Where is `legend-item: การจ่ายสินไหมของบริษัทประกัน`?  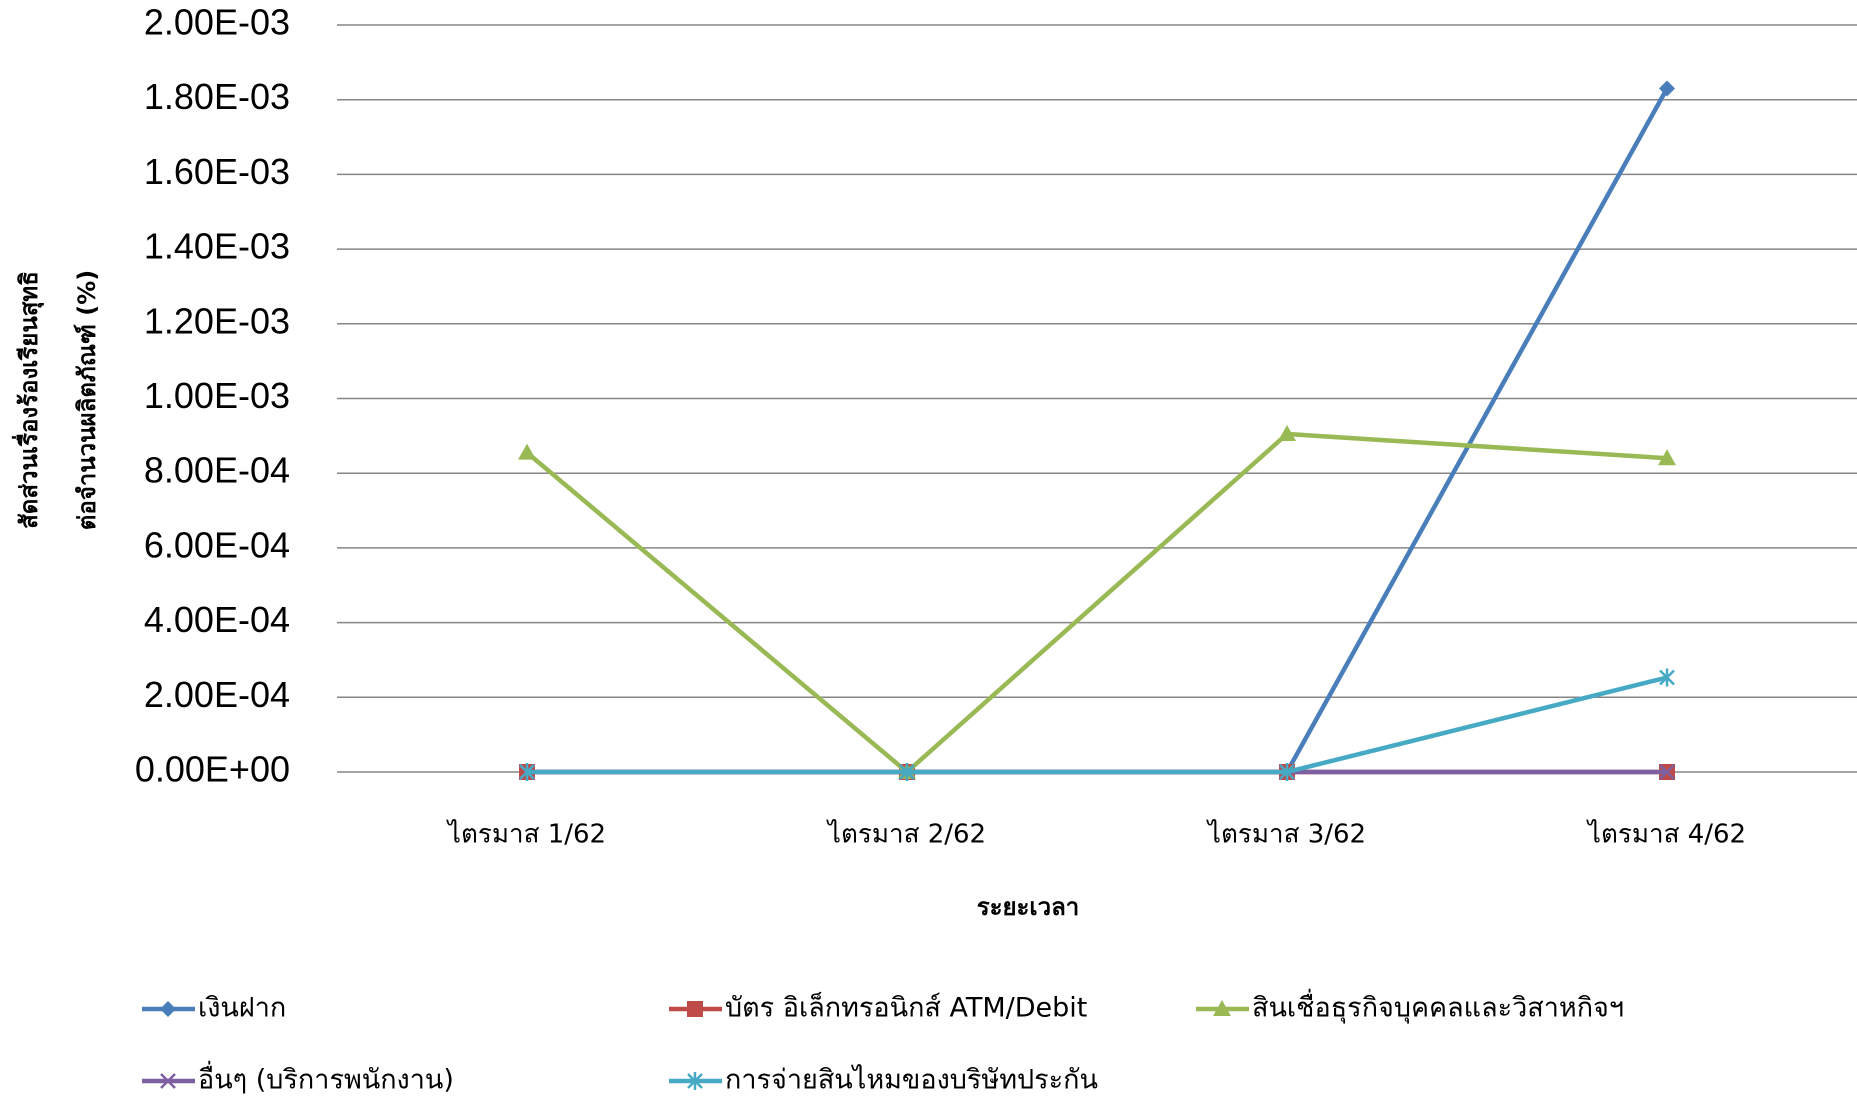
legend-item: การจ่ายสินไหมของบริษัทประกัน is located at coordinates (883, 1080).